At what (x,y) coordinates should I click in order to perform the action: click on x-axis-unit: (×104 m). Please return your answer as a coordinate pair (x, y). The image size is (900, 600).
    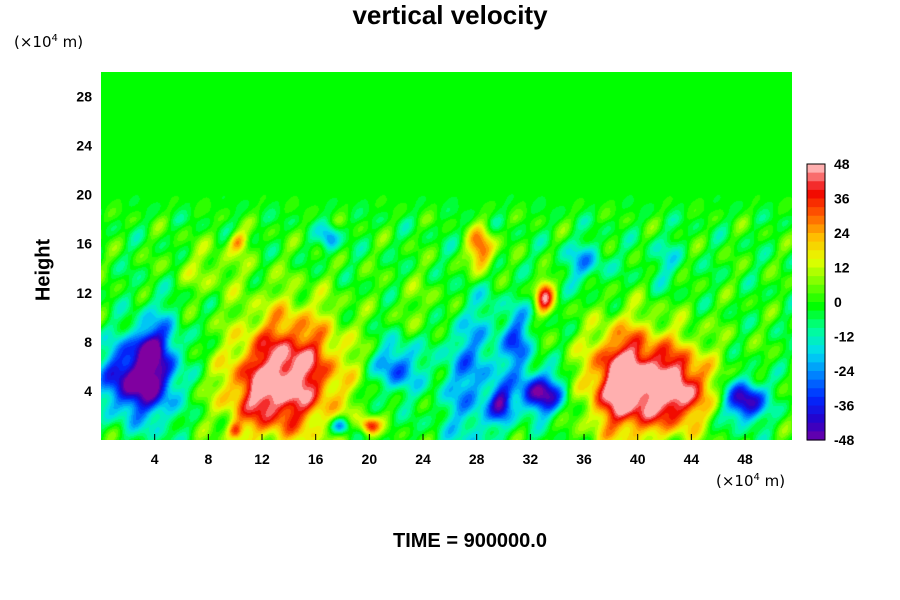
    Looking at the image, I should click on (751, 481).